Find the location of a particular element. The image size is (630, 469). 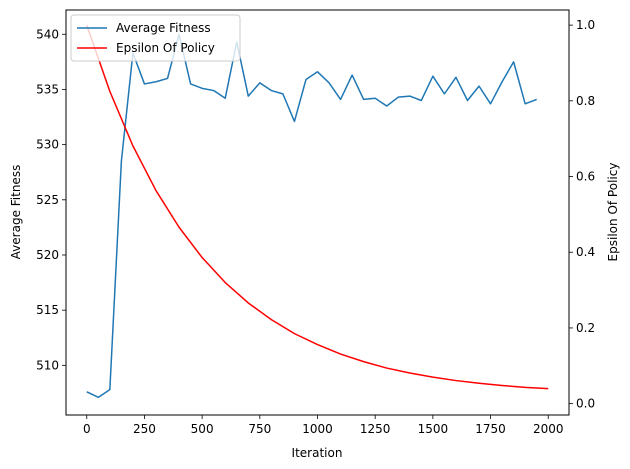

legend-box is located at coordinates (155, 38).